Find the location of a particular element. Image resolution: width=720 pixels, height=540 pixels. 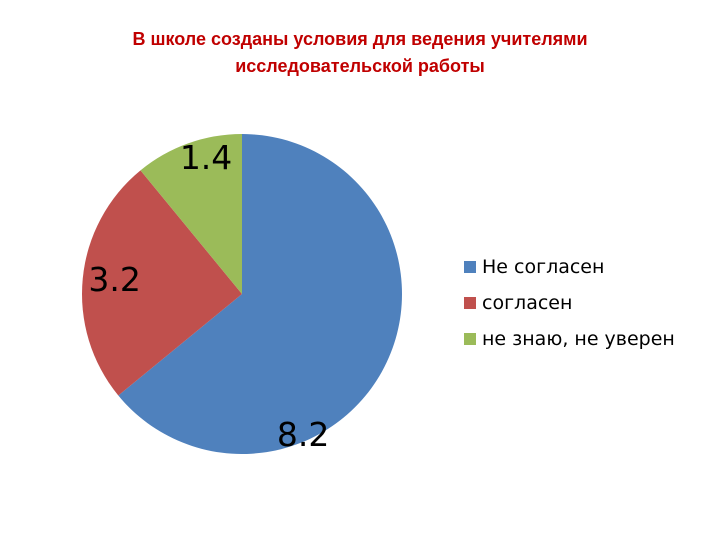

legend-swatch-ne-soglasen is located at coordinates (470, 267).